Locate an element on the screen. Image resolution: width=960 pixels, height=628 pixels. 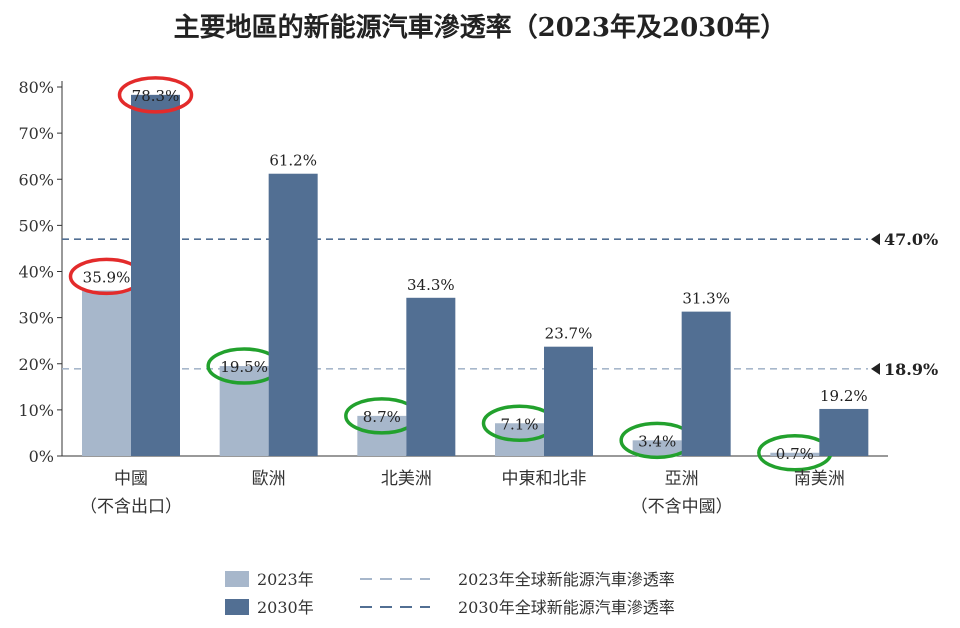
data-label: 7.1% is located at coordinates (519, 424).